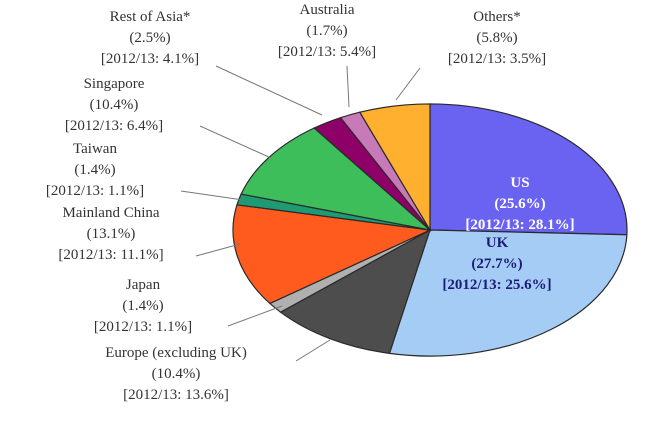  I want to click on leader-line-taiwan, so click(212, 195).